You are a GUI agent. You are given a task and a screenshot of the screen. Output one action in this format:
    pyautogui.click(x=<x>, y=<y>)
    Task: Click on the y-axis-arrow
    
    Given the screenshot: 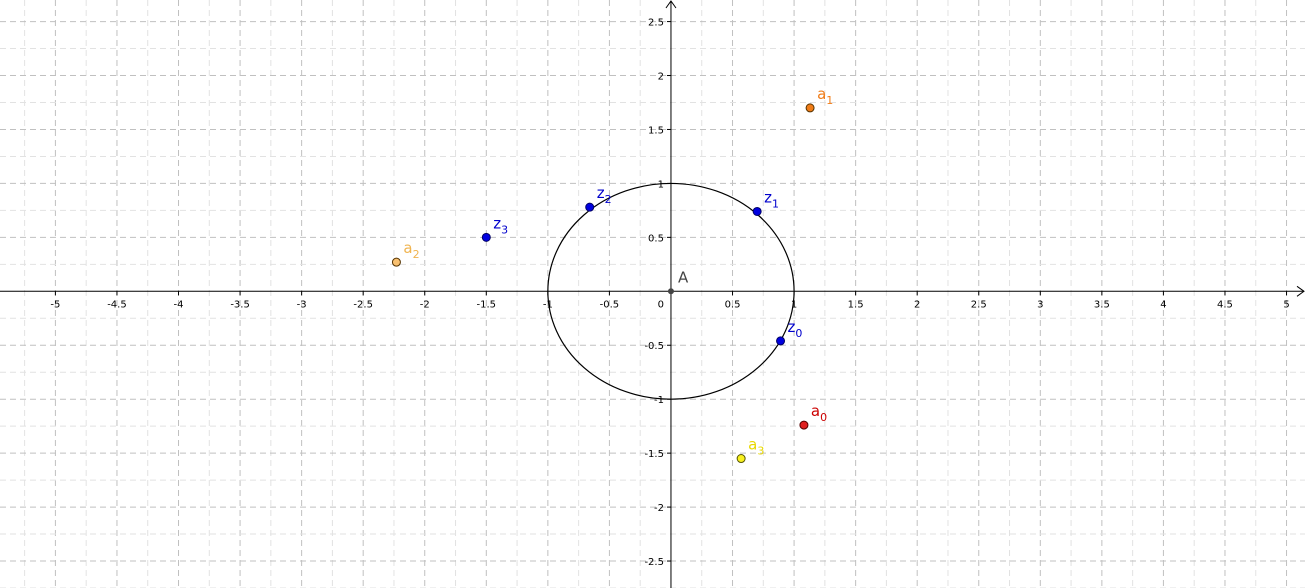 What is the action you would take?
    pyautogui.click(x=671, y=4)
    